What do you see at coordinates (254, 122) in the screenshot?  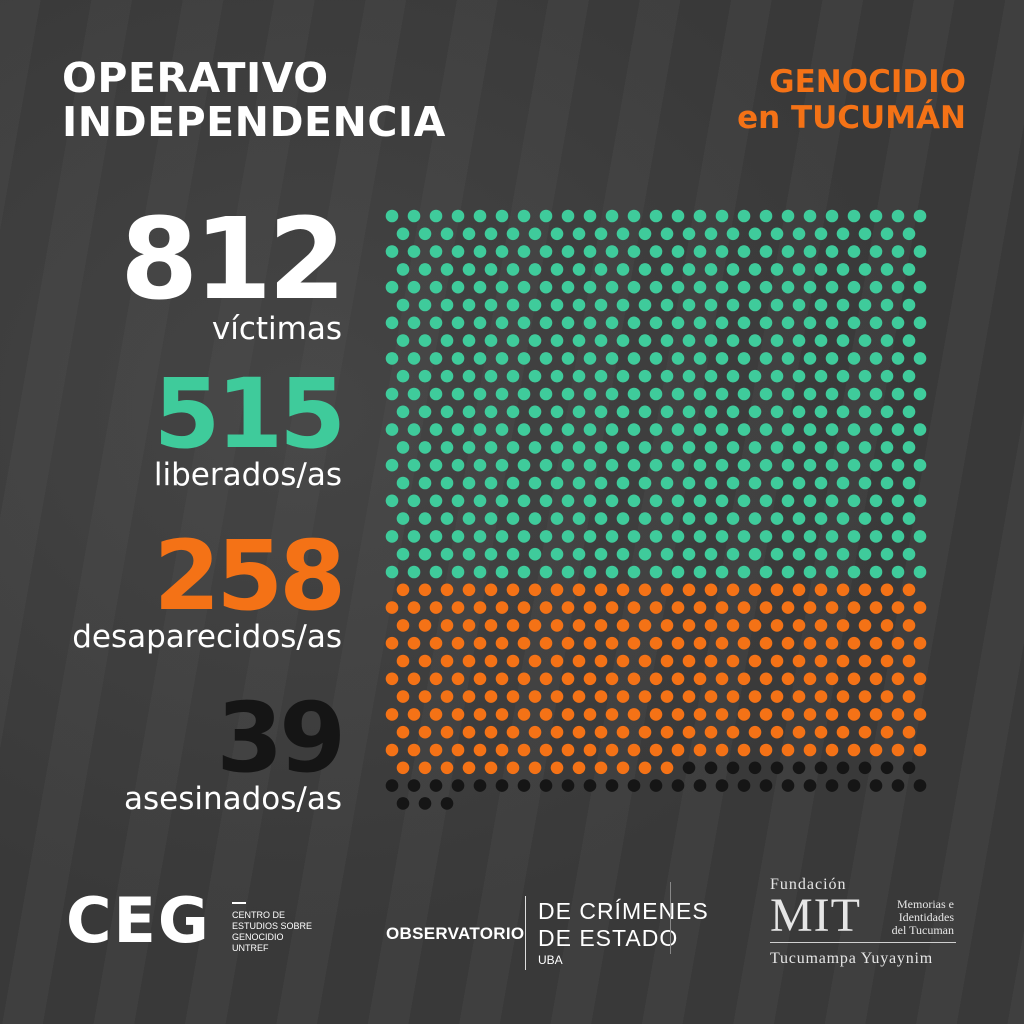 I see `title-line-2: INDEPENDENCIA` at bounding box center [254, 122].